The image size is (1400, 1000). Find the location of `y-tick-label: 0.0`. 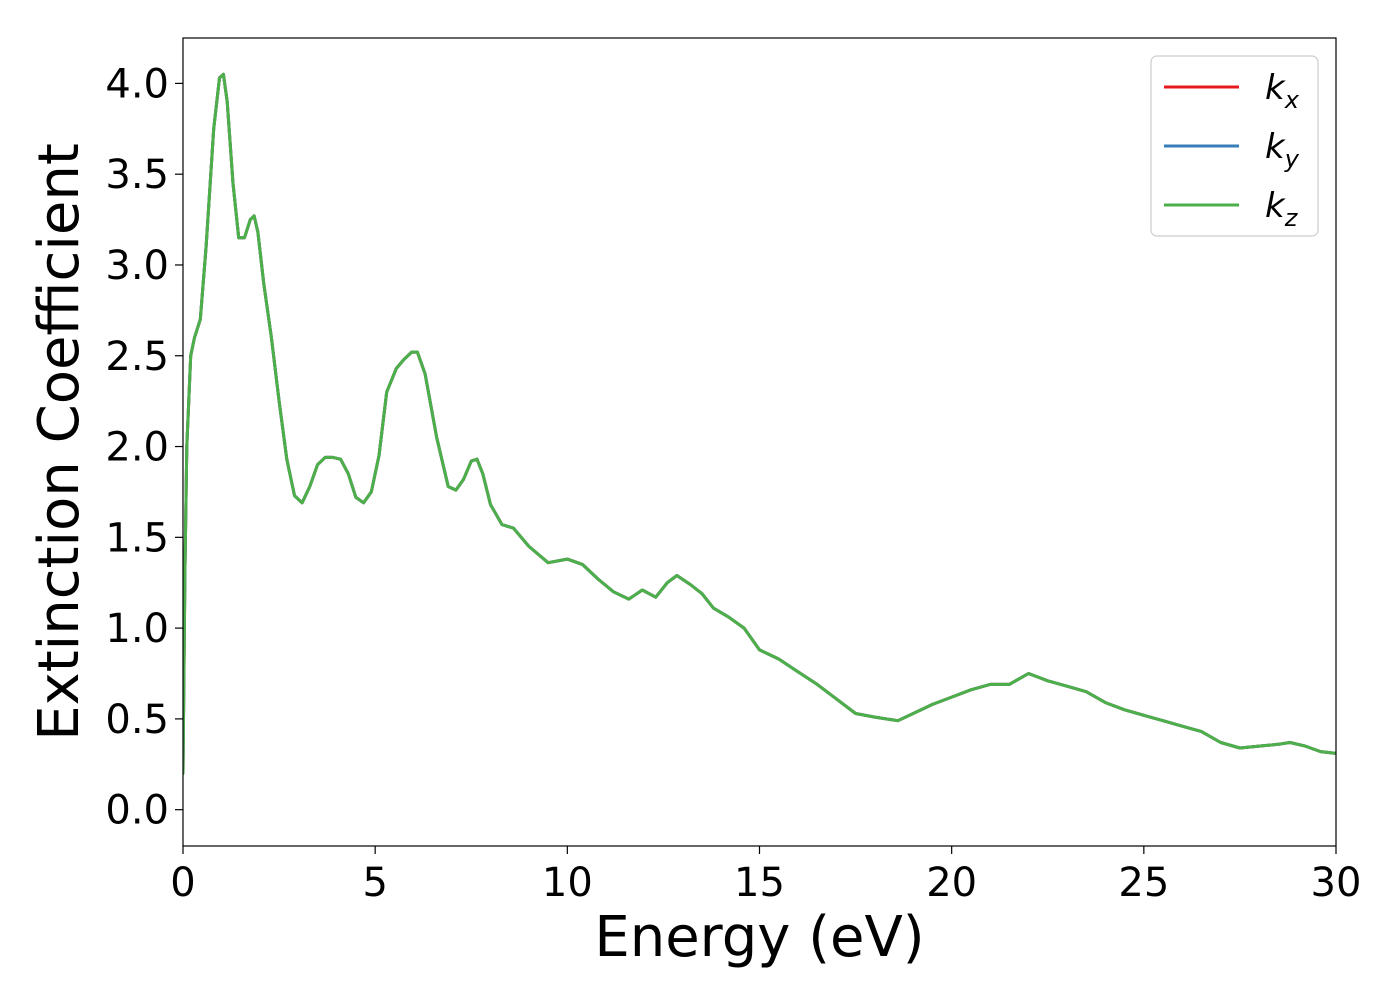

y-tick-label: 0.0 is located at coordinates (137, 811).